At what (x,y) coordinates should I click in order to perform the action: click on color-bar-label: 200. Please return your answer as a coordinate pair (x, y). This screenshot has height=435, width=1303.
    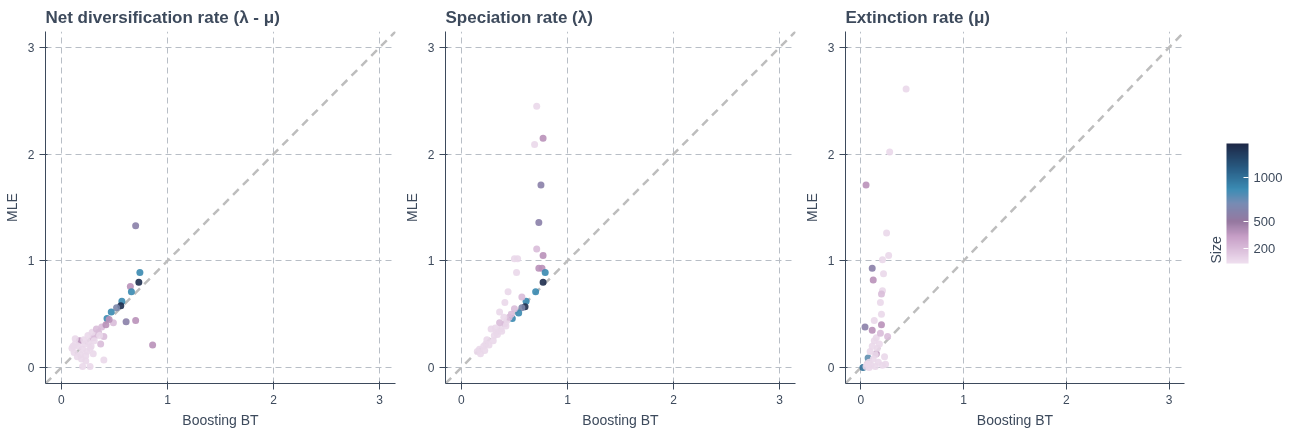
    Looking at the image, I should click on (1264, 248).